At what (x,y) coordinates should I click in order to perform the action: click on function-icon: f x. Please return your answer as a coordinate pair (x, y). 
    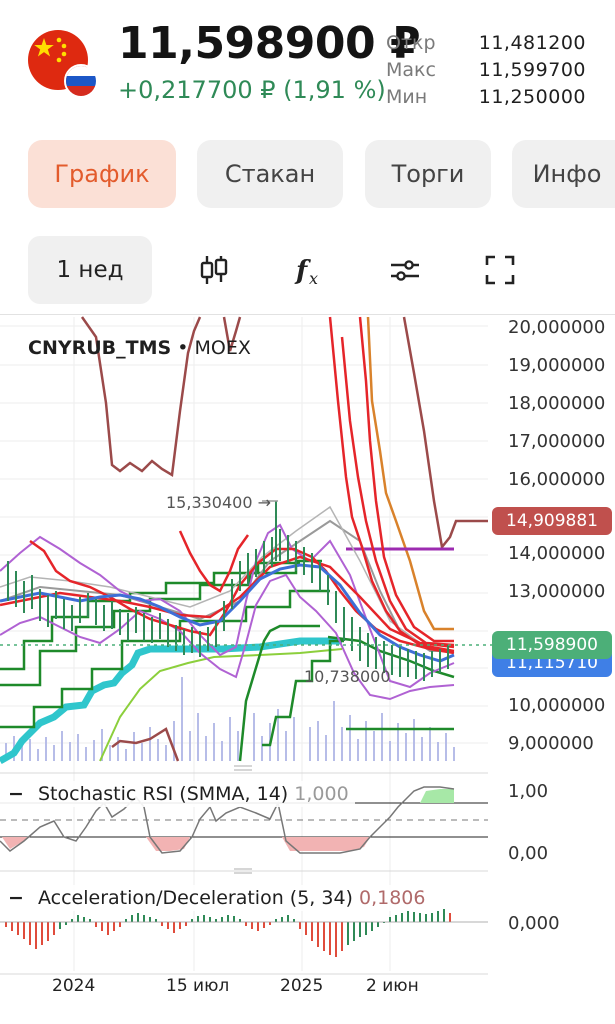
    Looking at the image, I should click on (310, 270).